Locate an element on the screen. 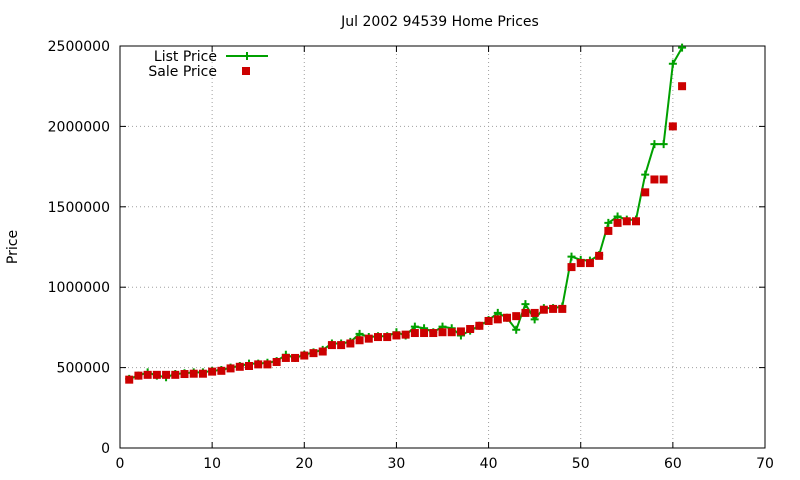  y-tick-label: 500000 is located at coordinates (83, 369).